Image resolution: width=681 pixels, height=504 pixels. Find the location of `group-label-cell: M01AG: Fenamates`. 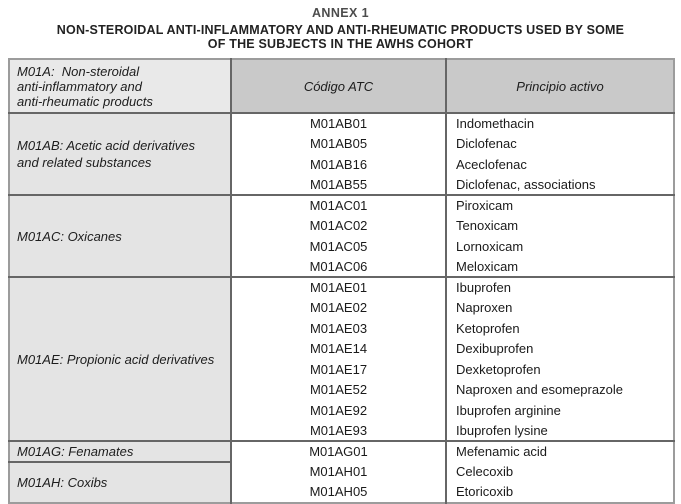

group-label-cell: M01AG: Fenamates is located at coordinates (120, 451).